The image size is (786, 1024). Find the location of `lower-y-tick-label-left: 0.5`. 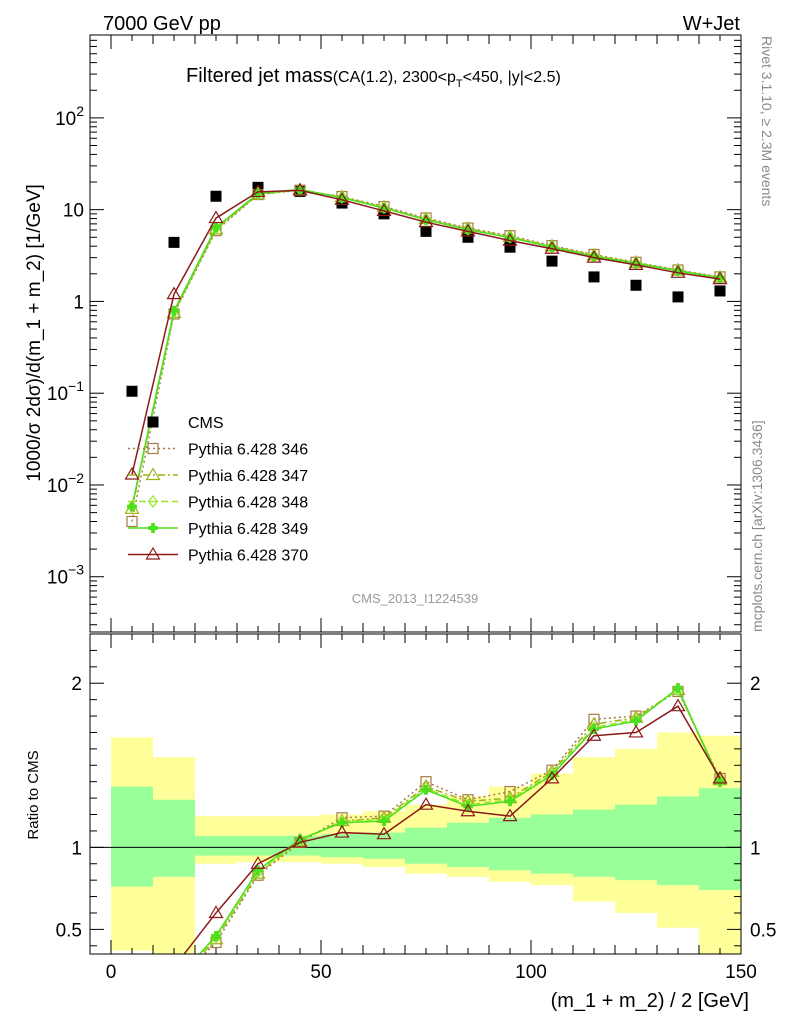

lower-y-tick-label-left: 0.5 is located at coordinates (69, 930).